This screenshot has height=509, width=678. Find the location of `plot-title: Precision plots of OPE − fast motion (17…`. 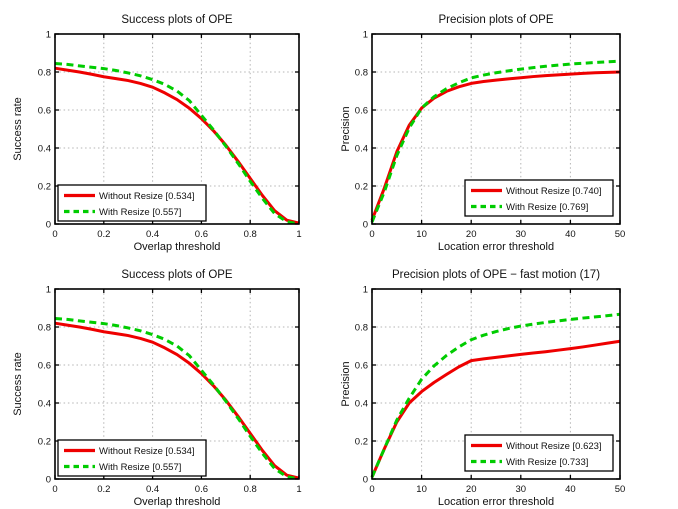

plot-title: Precision plots of OPE − fast motion (17… is located at coordinates (496, 275).